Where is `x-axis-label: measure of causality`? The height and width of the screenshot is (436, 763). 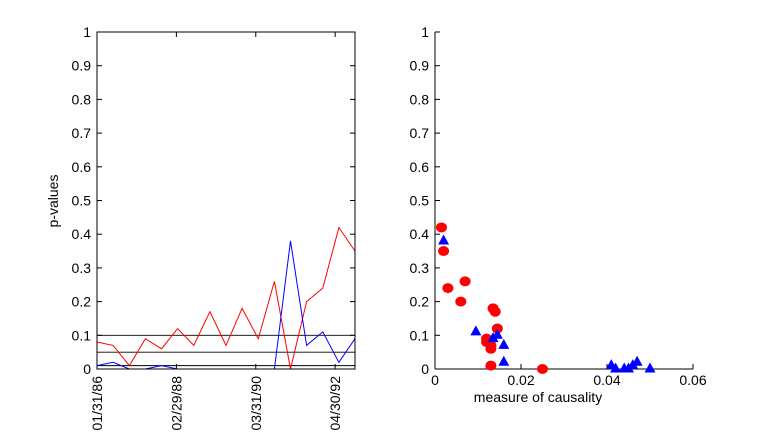
x-axis-label: measure of causality is located at coordinates (538, 397).